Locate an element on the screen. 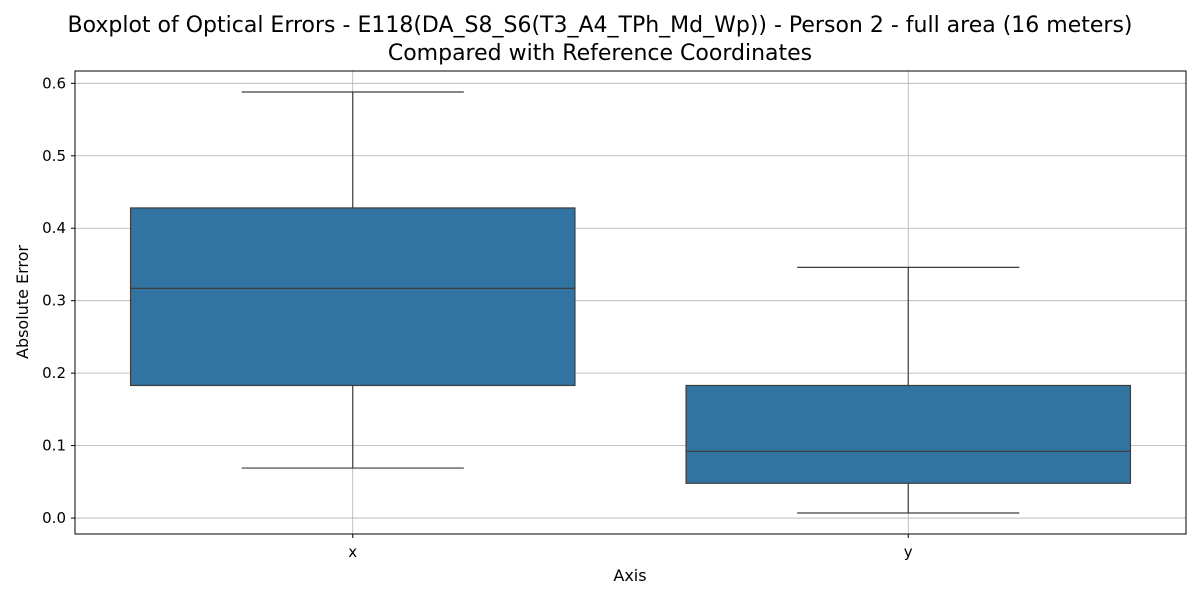 The height and width of the screenshot is (600, 1200). x-tick-label: y is located at coordinates (908, 552).